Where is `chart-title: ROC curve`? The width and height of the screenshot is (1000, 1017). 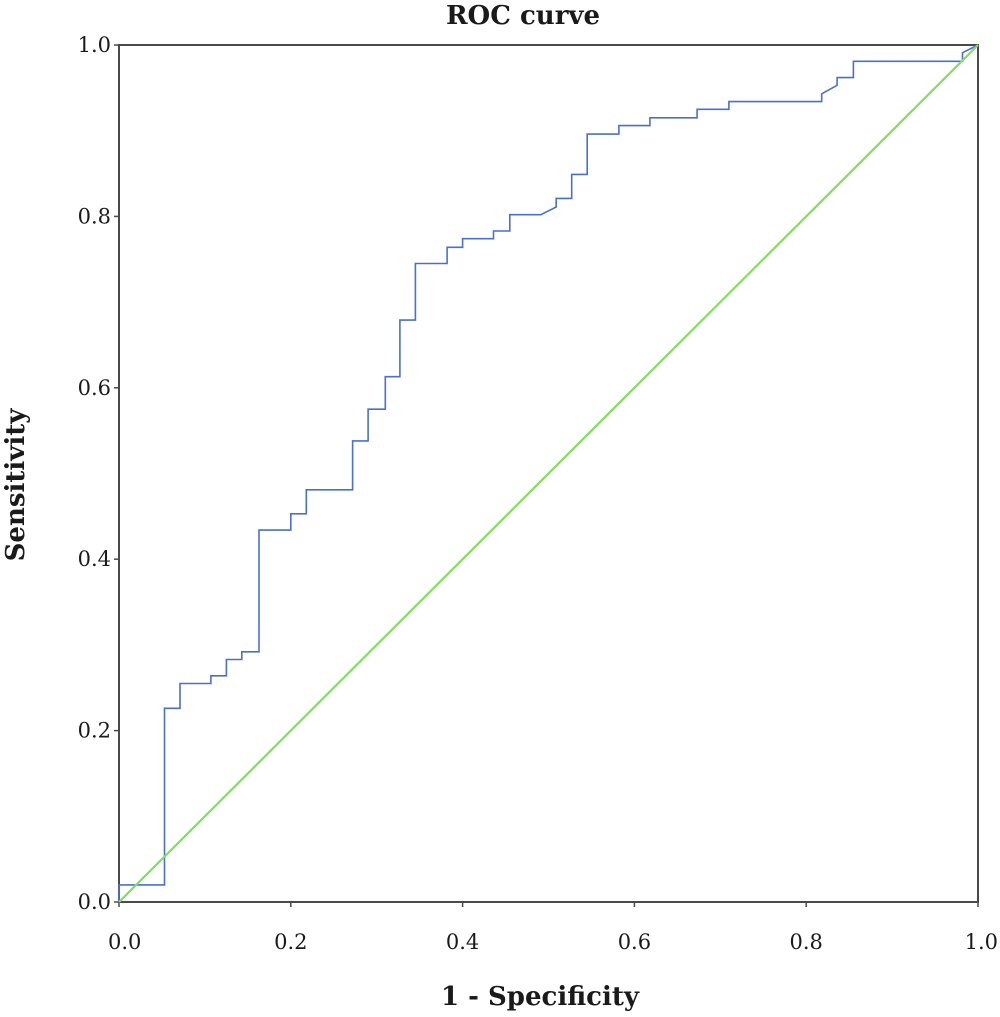
chart-title: ROC curve is located at coordinates (523, 16).